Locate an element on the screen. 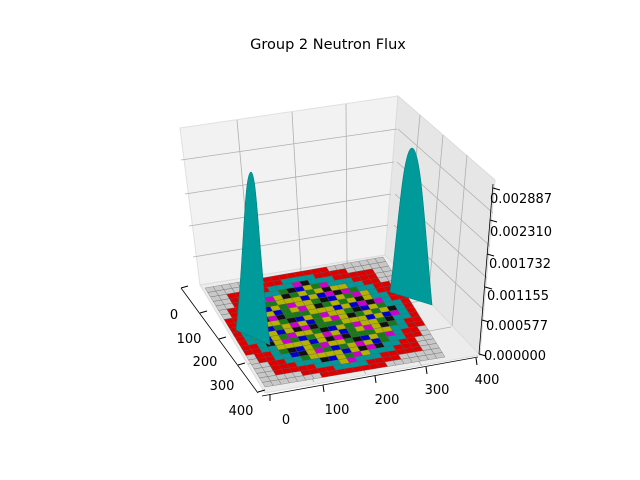 The height and width of the screenshot is (480, 640). z-axis-line is located at coordinates (486, 269).